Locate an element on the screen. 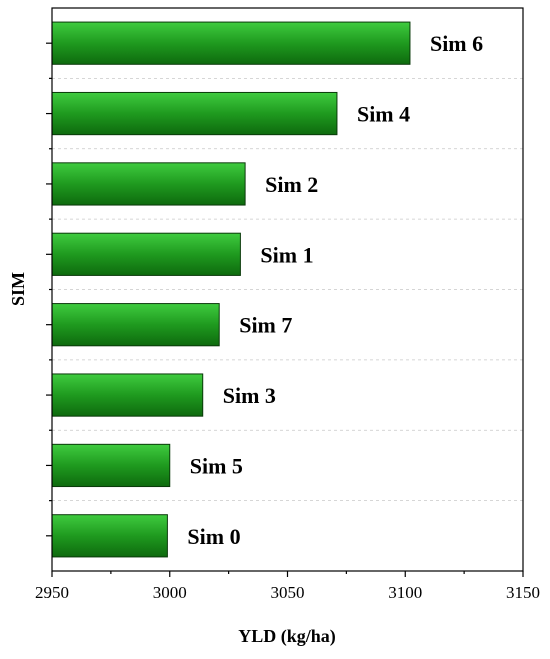 Image resolution: width=550 pixels, height=659 pixels. bar-label: Sim 0 is located at coordinates (213, 536).